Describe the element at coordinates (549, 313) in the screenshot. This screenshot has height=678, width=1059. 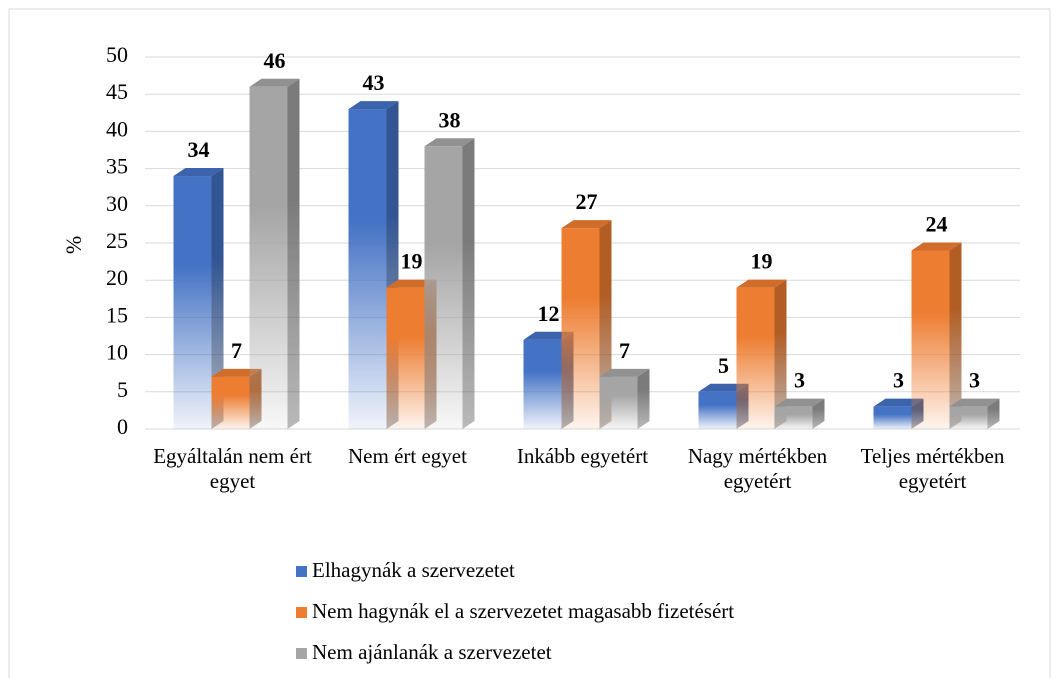
I see `data-label: 12` at that location.